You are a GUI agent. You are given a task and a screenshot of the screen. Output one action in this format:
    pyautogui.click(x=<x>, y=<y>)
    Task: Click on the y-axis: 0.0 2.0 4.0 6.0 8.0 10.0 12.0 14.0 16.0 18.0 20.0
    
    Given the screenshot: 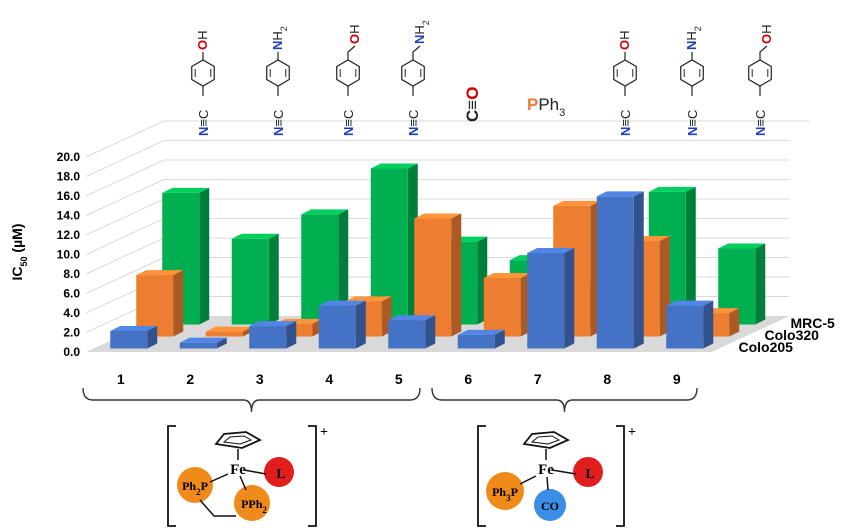 What is the action you would take?
    pyautogui.click(x=69, y=254)
    